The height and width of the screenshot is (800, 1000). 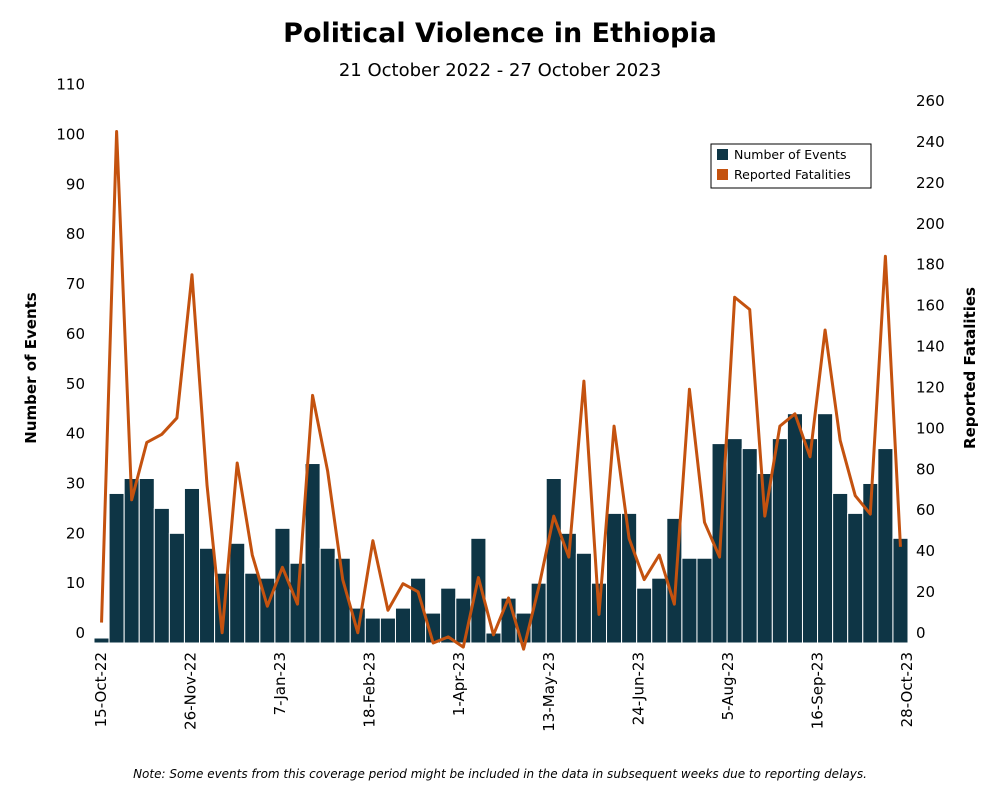 I want to click on left-tick-label: 110, so click(x=70, y=85).